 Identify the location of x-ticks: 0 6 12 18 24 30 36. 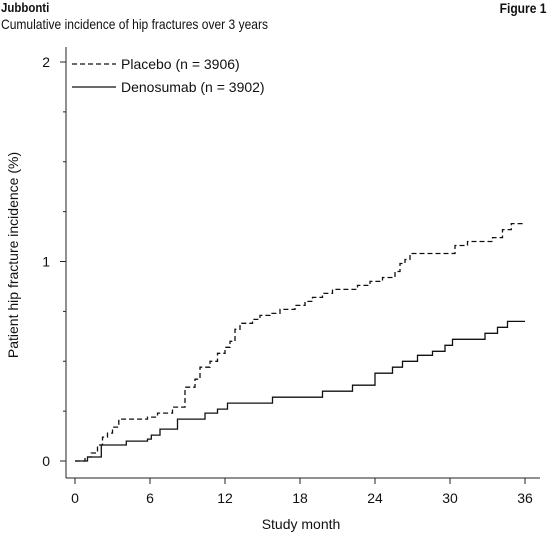
(302, 492).